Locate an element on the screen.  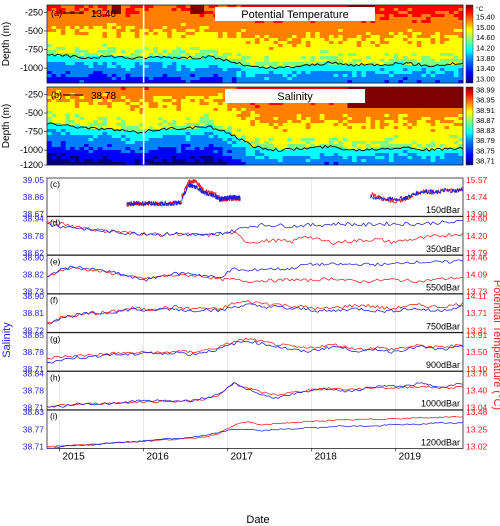
colorbar-tick-label: 15.40 is located at coordinates (485, 17).